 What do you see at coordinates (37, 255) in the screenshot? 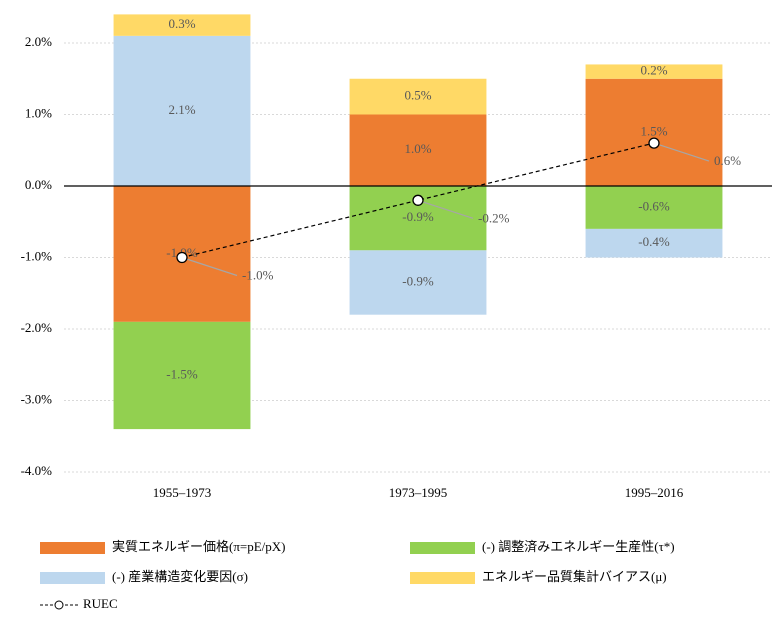
I see `y-tick-label: -1.0%` at bounding box center [37, 255].